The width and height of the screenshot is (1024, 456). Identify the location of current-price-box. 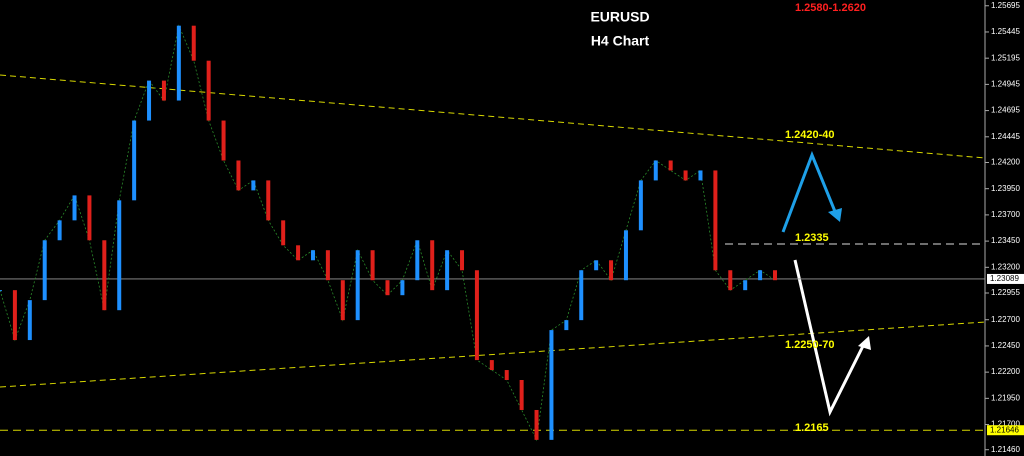
(1005, 278).